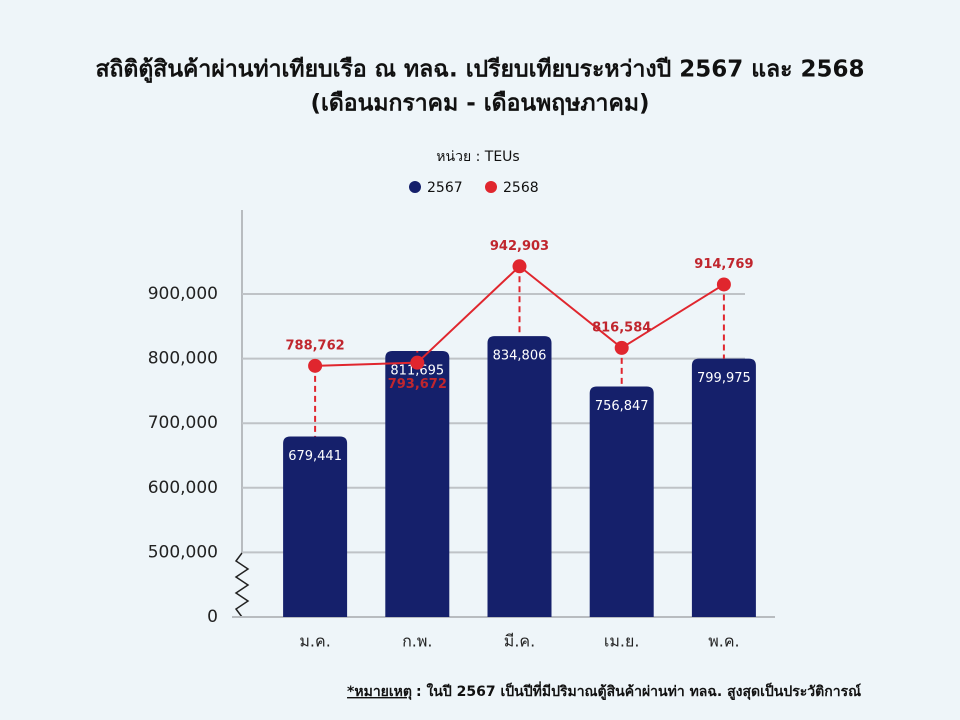 The height and width of the screenshot is (720, 960). I want to click on bar-value-label: 799,975, so click(724, 378).